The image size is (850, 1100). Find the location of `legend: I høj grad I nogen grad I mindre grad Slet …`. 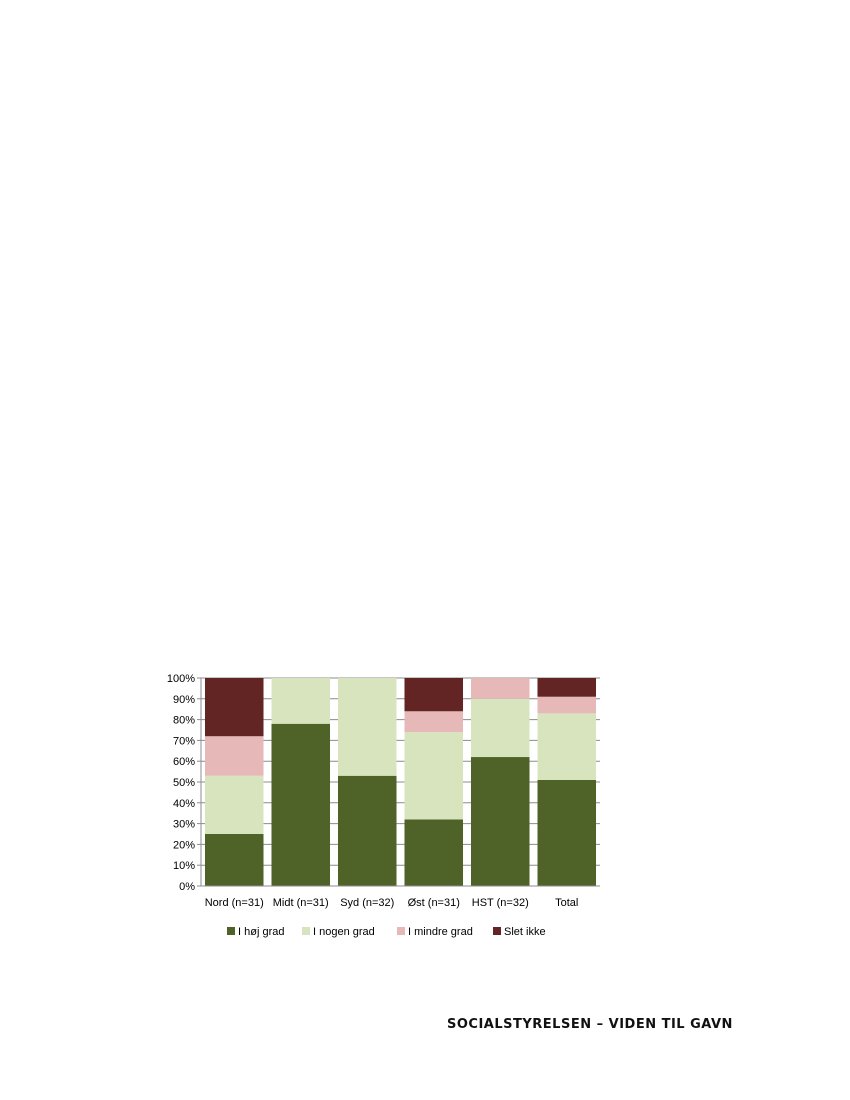

legend: I høj grad I nogen grad I mindre grad Slet … is located at coordinates (386, 932).